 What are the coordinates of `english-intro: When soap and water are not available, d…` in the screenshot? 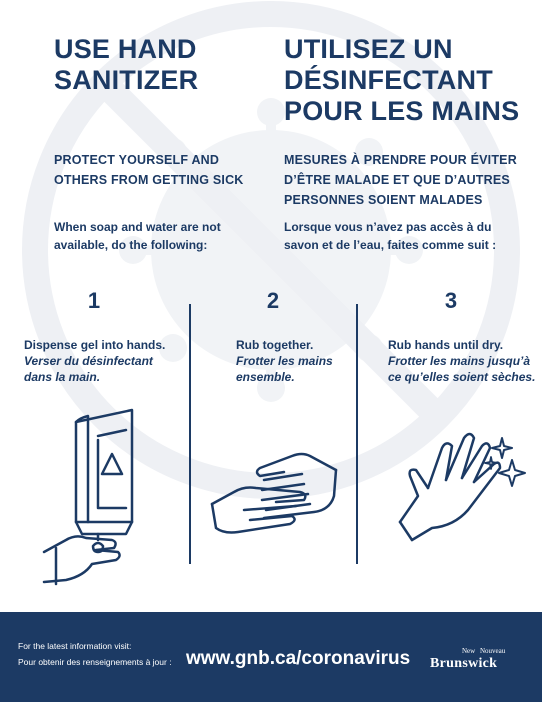 It's located at (137, 236).